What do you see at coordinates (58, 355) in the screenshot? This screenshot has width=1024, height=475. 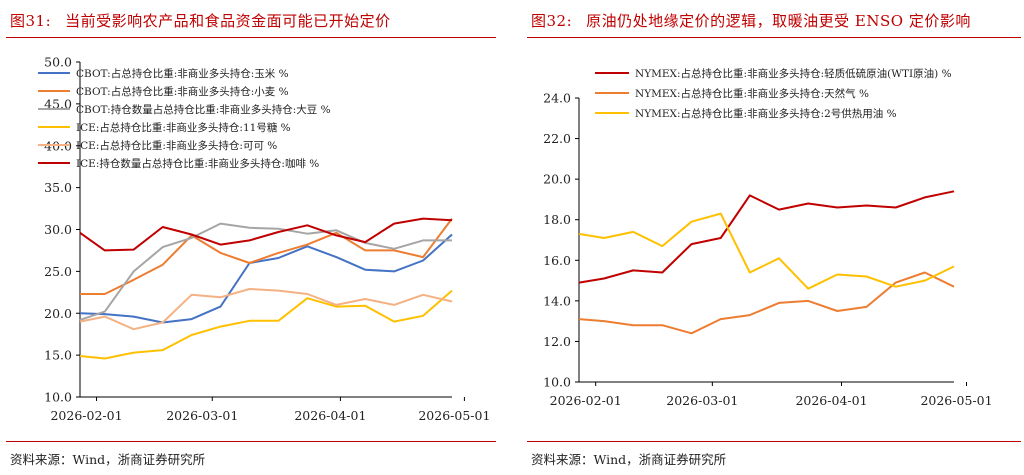 I see `y-tick-label: 15.0` at bounding box center [58, 355].